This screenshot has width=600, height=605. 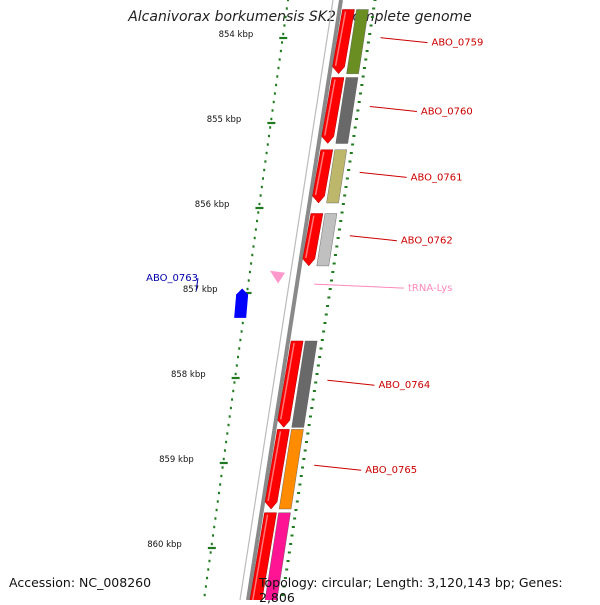 I want to click on gene-label: ABO_0765, so click(x=391, y=470).